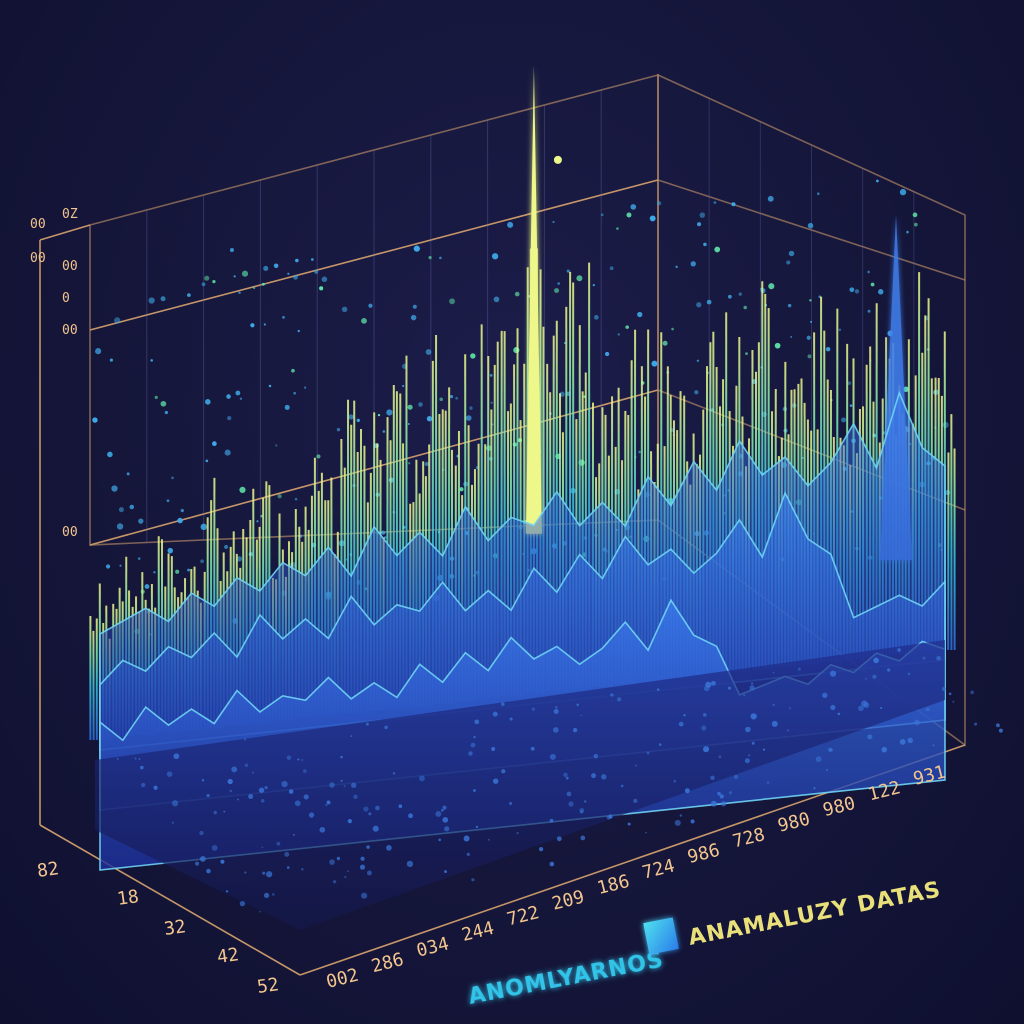 The image size is (1024, 1024). What do you see at coordinates (613, 885) in the screenshot?
I see `x-tick-bottom-label: 186` at bounding box center [613, 885].